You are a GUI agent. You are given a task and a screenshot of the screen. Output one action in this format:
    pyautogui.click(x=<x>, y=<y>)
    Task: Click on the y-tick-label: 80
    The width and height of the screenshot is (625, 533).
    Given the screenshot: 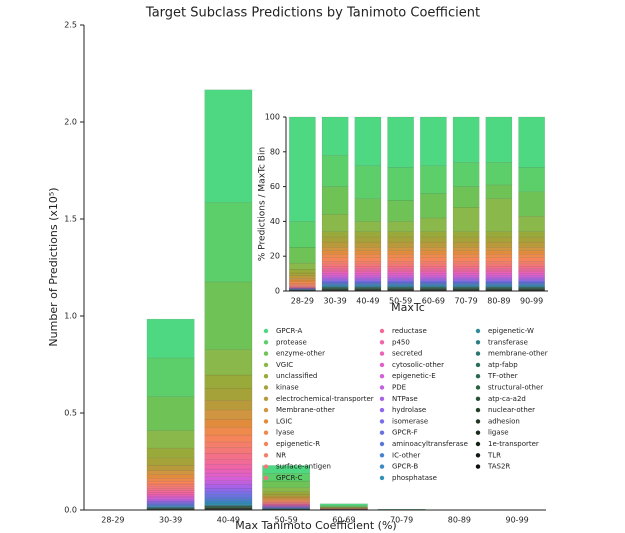 What is the action you would take?
    pyautogui.click(x=275, y=151)
    